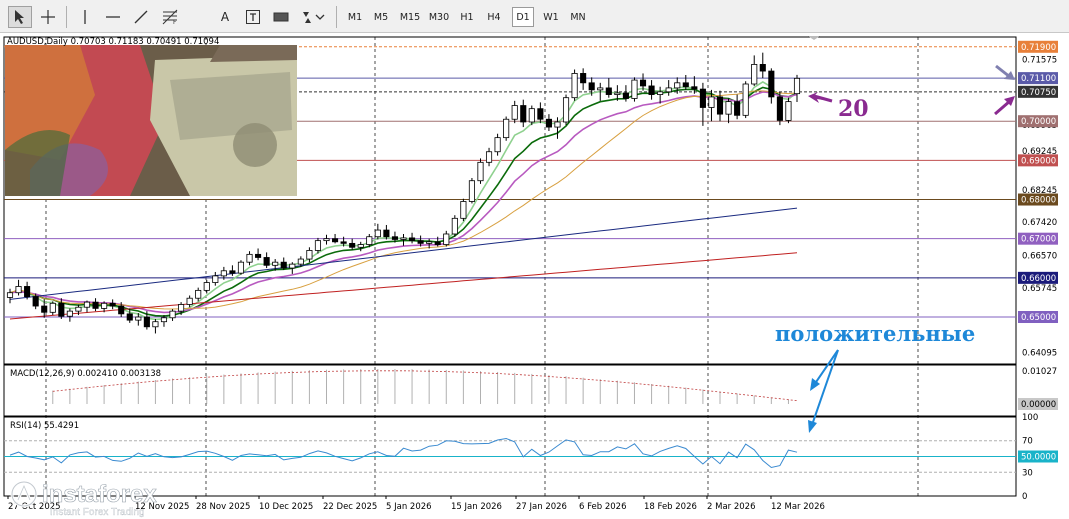  What do you see at coordinates (1038, 277) in the screenshot?
I see `level-price-tag-0.66000` at bounding box center [1038, 277].